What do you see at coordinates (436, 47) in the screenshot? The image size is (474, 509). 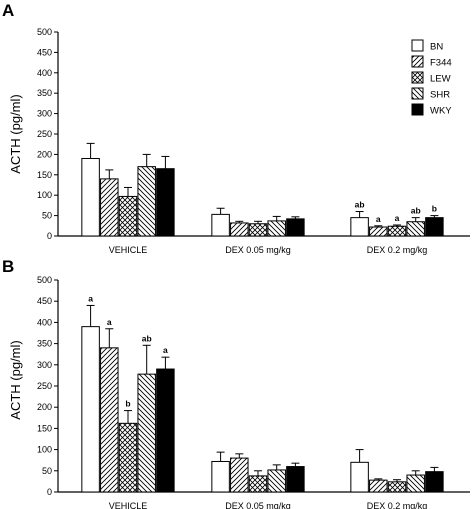 I see `legend-label: BN` at bounding box center [436, 47].